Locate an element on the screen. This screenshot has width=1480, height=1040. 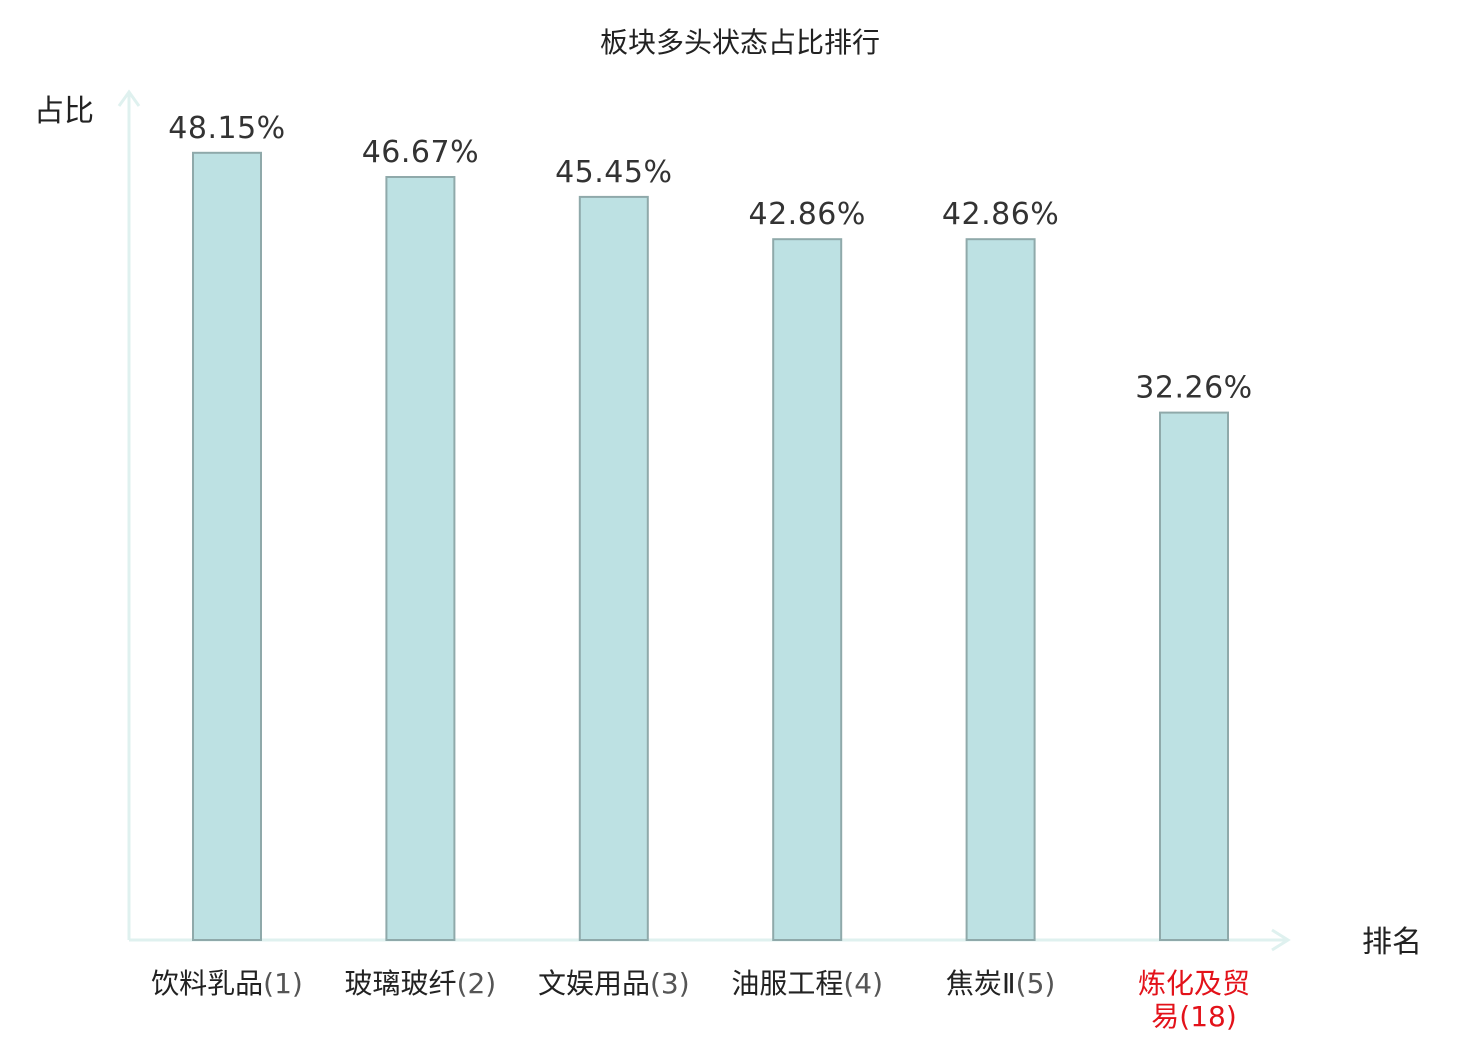
value-label-5: 42.86% is located at coordinates (1000, 214).